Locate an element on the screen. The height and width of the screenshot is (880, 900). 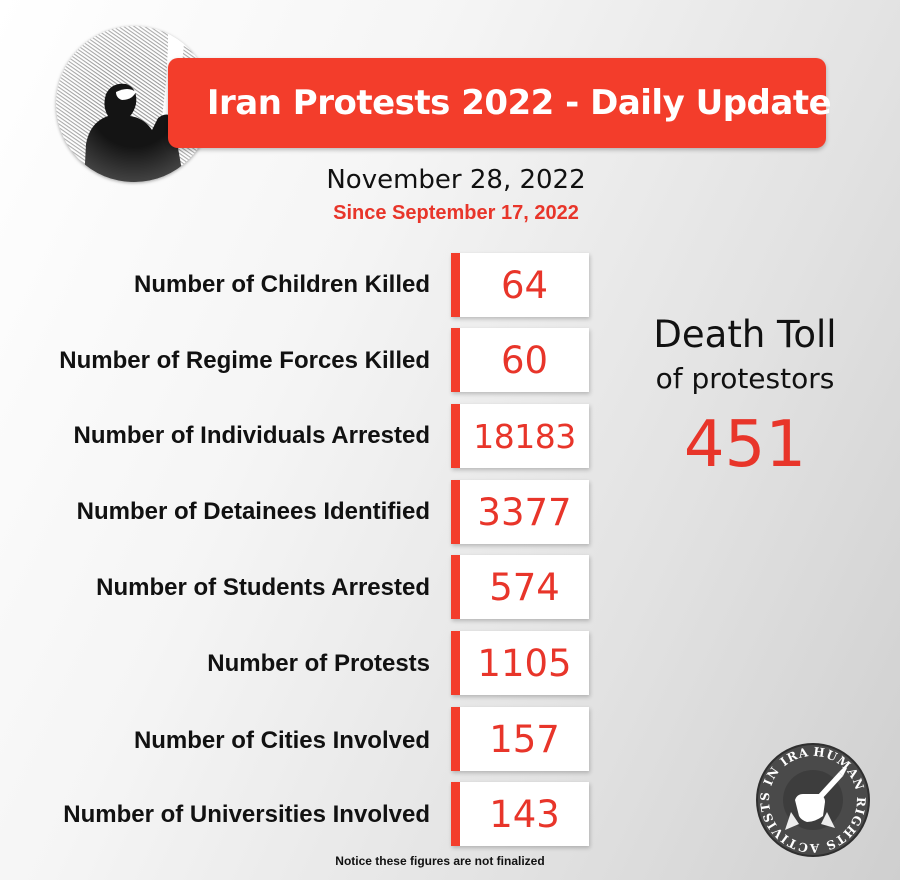
title-banner: Iran Protests 2022 - Daily Update is located at coordinates (500, 103).